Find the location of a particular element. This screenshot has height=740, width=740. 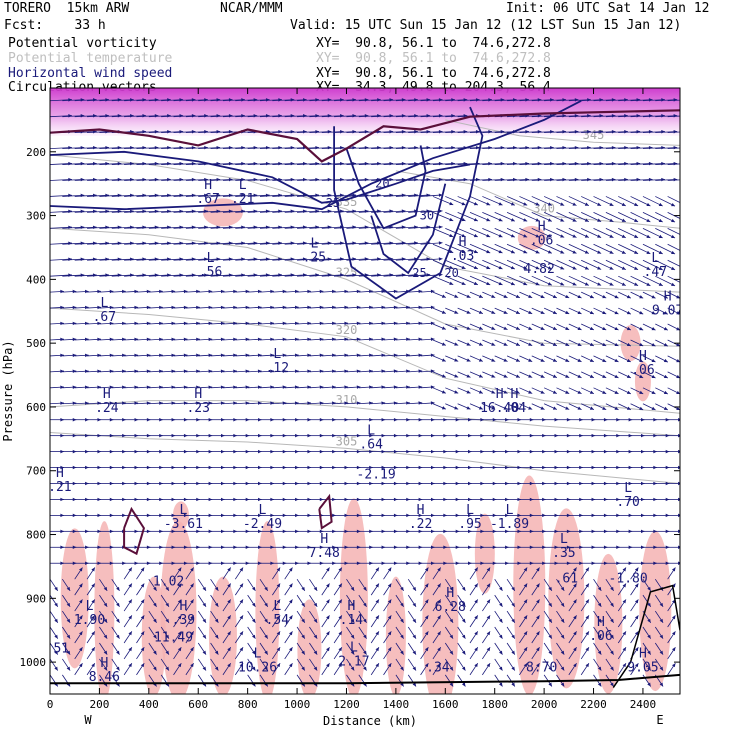

pv-patch is located at coordinates (309, 646).